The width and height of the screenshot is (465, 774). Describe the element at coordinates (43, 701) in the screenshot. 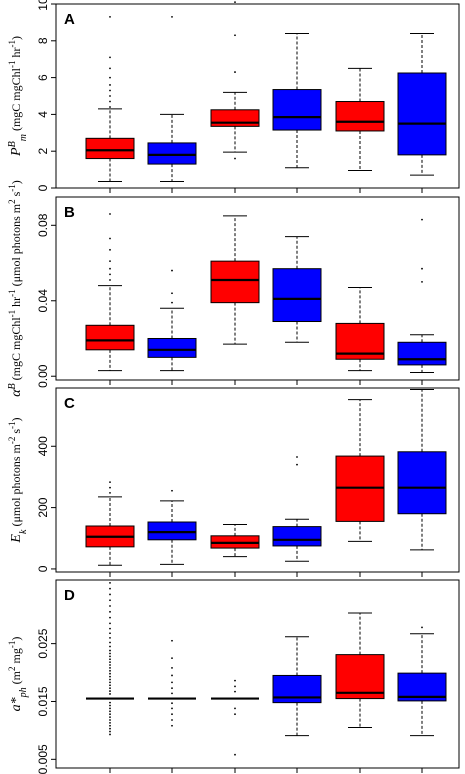

I see `y-tick-label: 0.015` at that location.